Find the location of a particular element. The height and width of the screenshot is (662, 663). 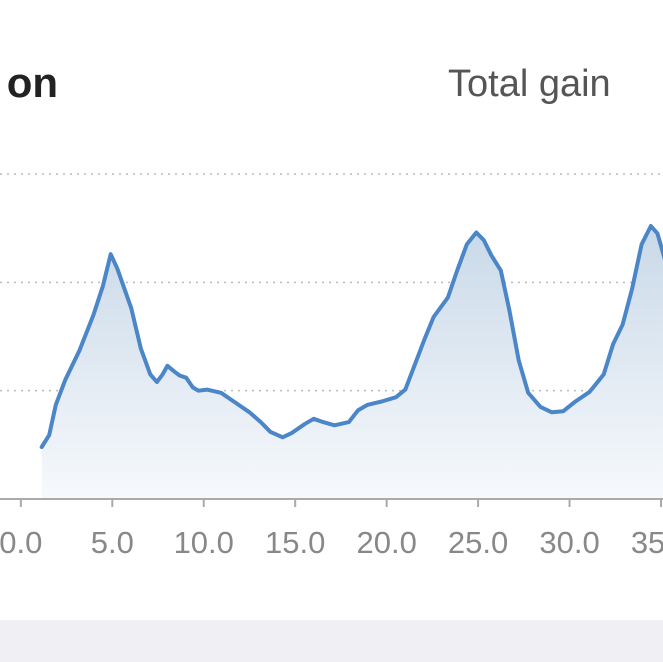

x-tick-label: 30.0 is located at coordinates (569, 542).